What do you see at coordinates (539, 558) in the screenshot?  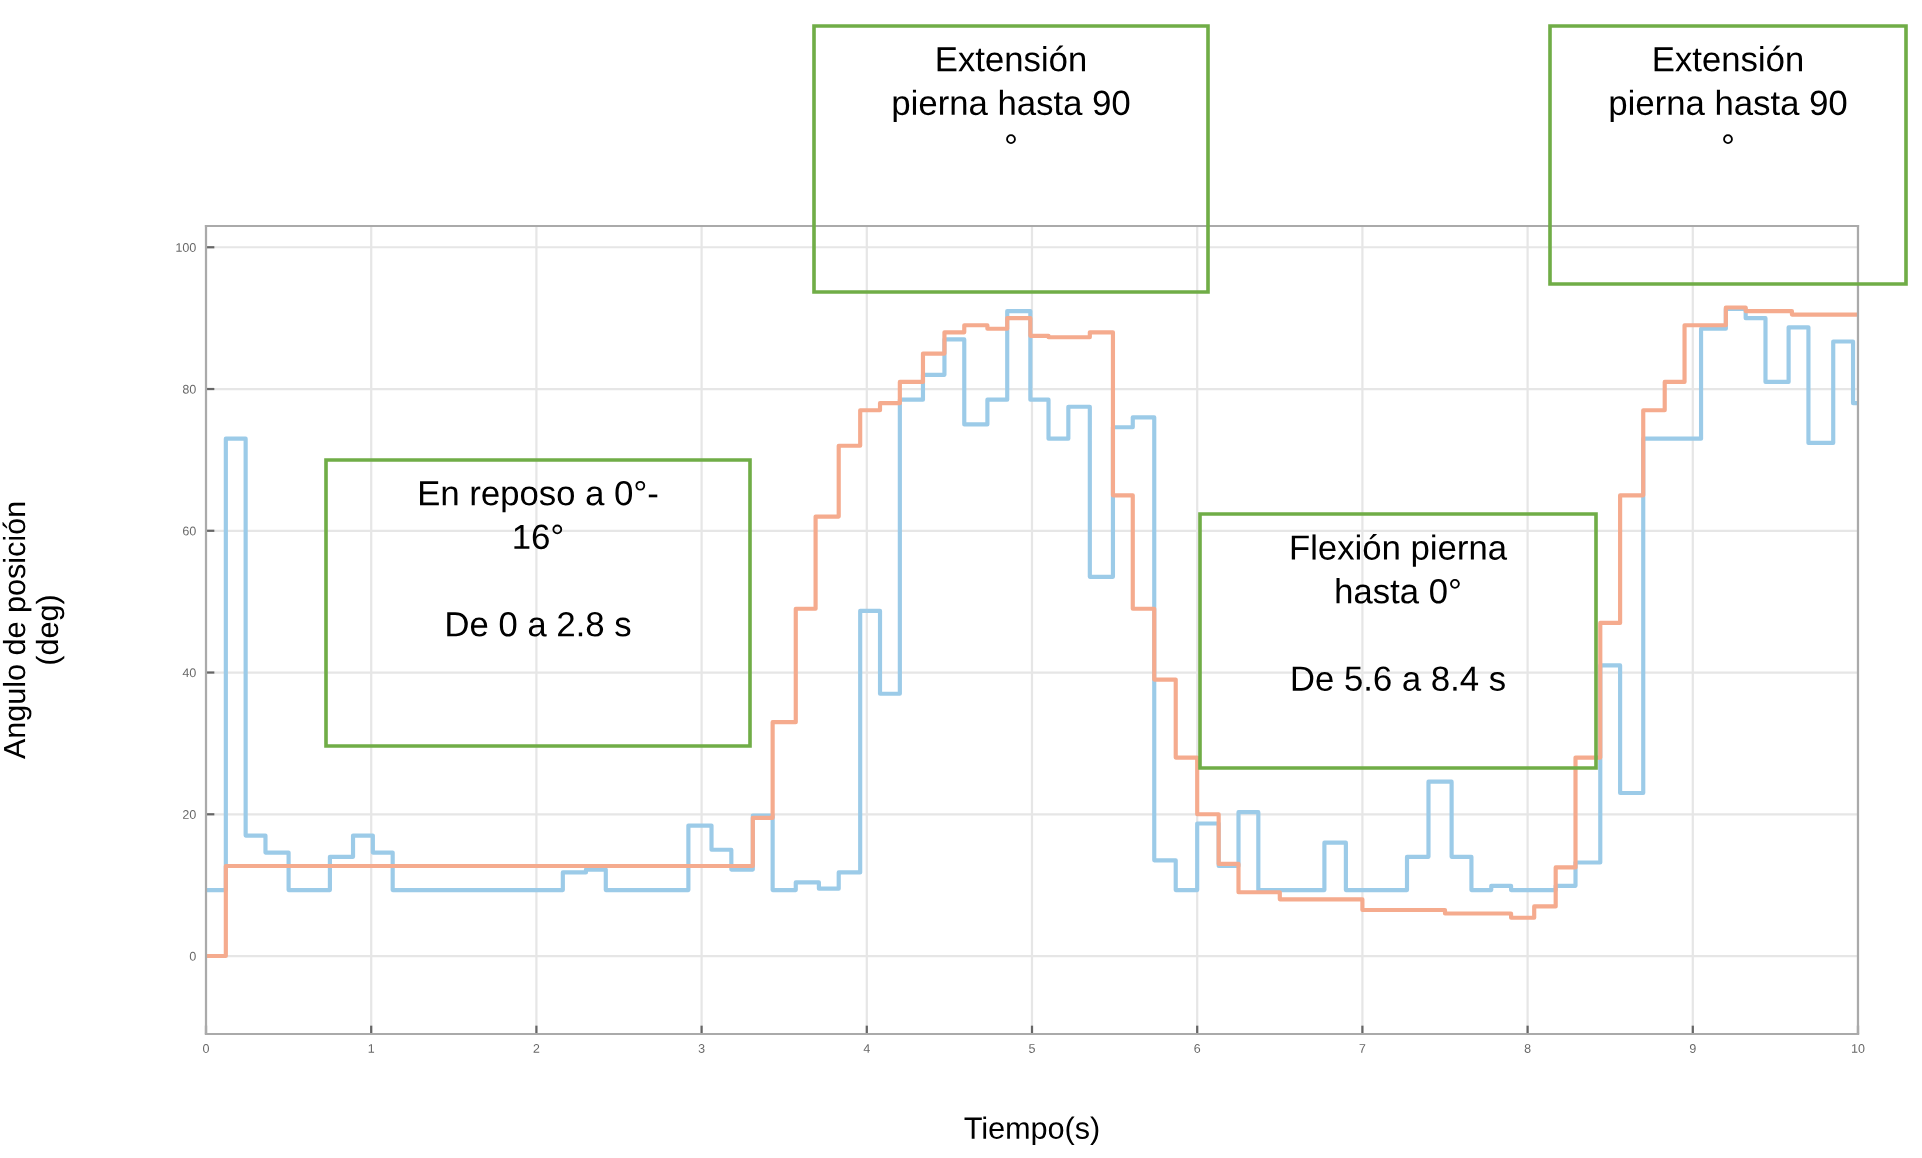 I see `text: En reposo a 0°- 16° De 0 a 2.8 s` at bounding box center [539, 558].